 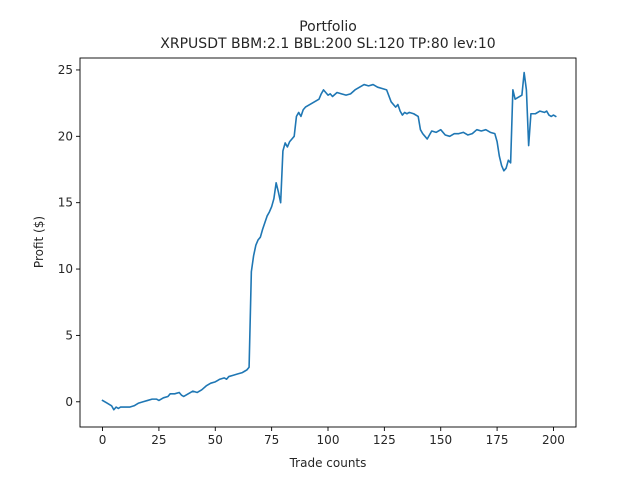 I want to click on y-axis-label: Profit ($), so click(x=39, y=242).